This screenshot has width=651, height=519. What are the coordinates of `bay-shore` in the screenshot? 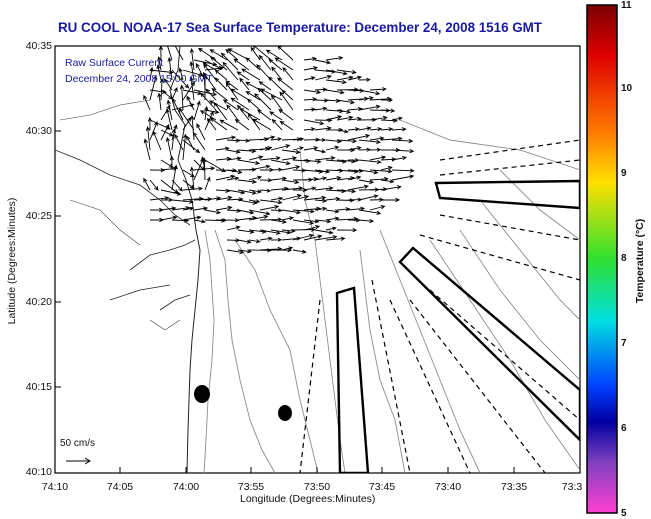 It's located at (125, 230).